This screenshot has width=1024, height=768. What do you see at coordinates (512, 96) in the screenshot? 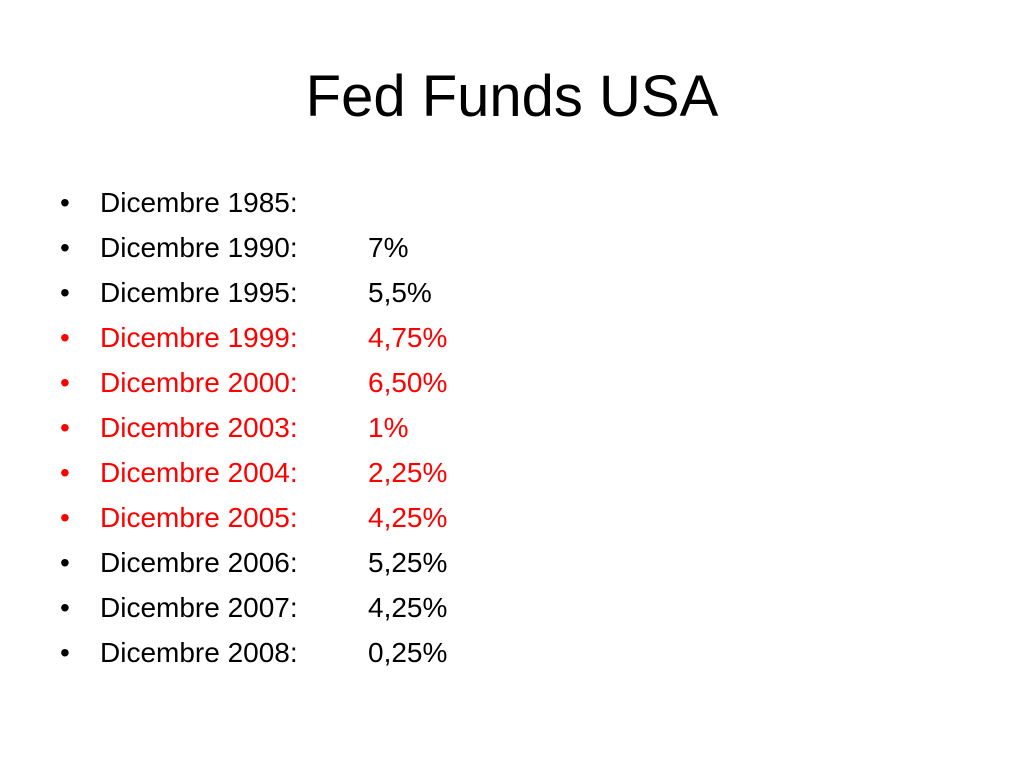
I see `slide-title: Fed Funds USA` at bounding box center [512, 96].